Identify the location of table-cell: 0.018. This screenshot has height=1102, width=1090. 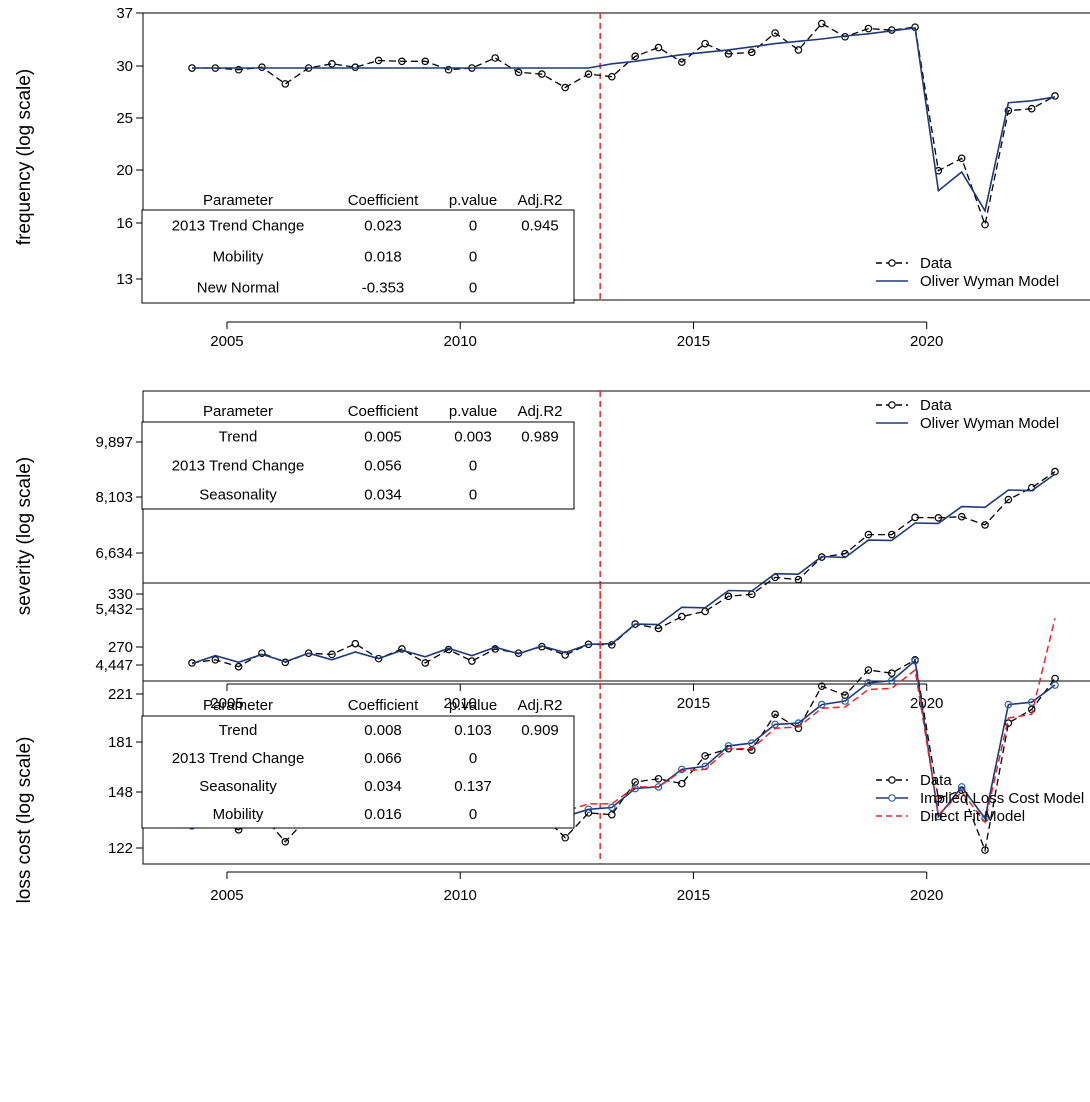
(383, 257).